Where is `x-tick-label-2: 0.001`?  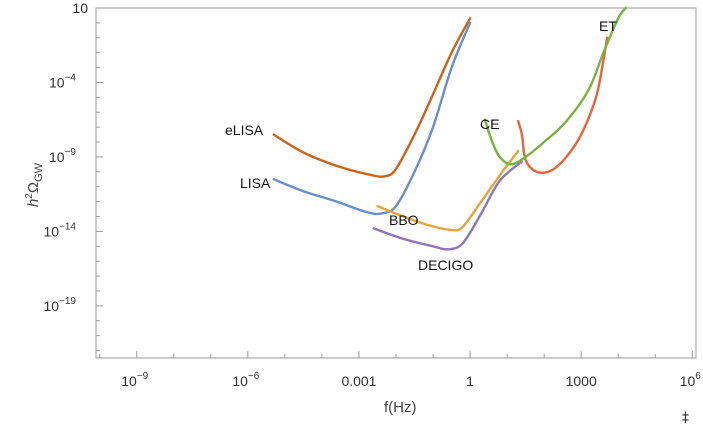 x-tick-label-2: 0.001 is located at coordinates (358, 381).